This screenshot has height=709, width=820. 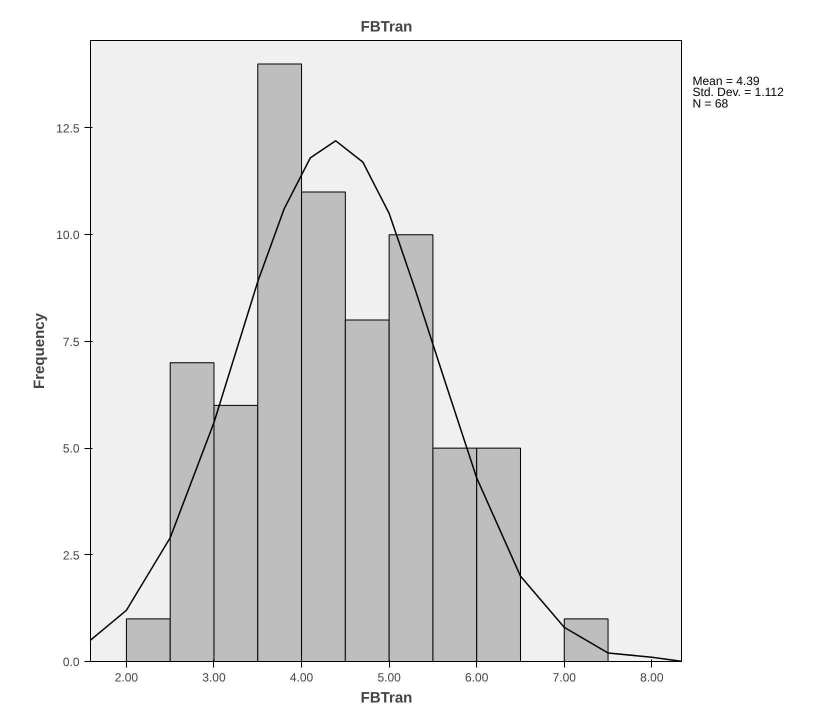 I want to click on y-tick-label: 5.0, so click(x=71, y=449).